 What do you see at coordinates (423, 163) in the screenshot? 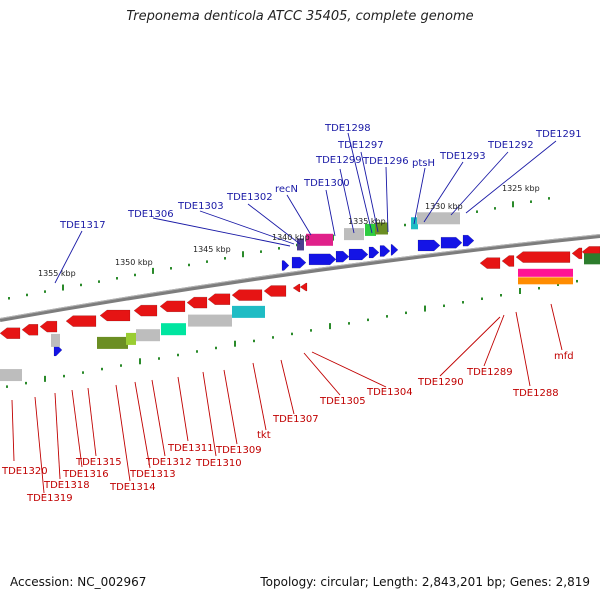
I see `gene-label: ptsH` at bounding box center [423, 163].